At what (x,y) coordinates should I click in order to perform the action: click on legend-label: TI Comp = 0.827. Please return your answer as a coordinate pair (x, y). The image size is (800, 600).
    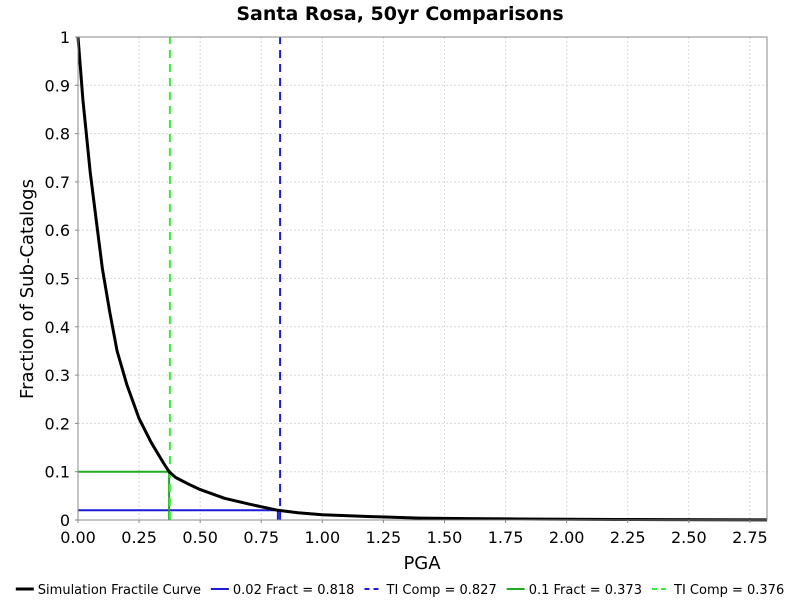
    Looking at the image, I should click on (441, 590).